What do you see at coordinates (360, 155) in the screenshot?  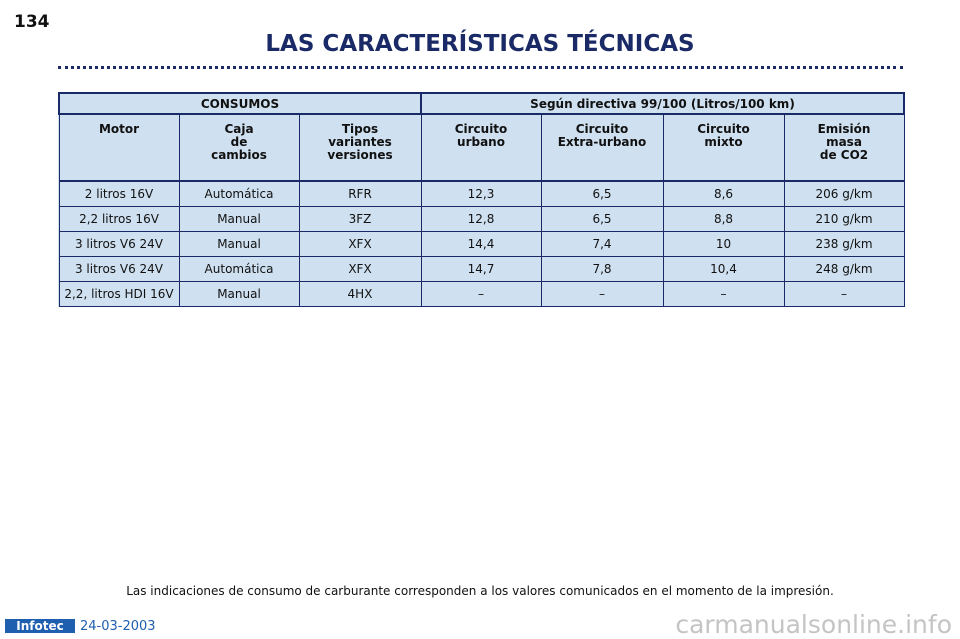 I see `header-line: versiones` at bounding box center [360, 155].